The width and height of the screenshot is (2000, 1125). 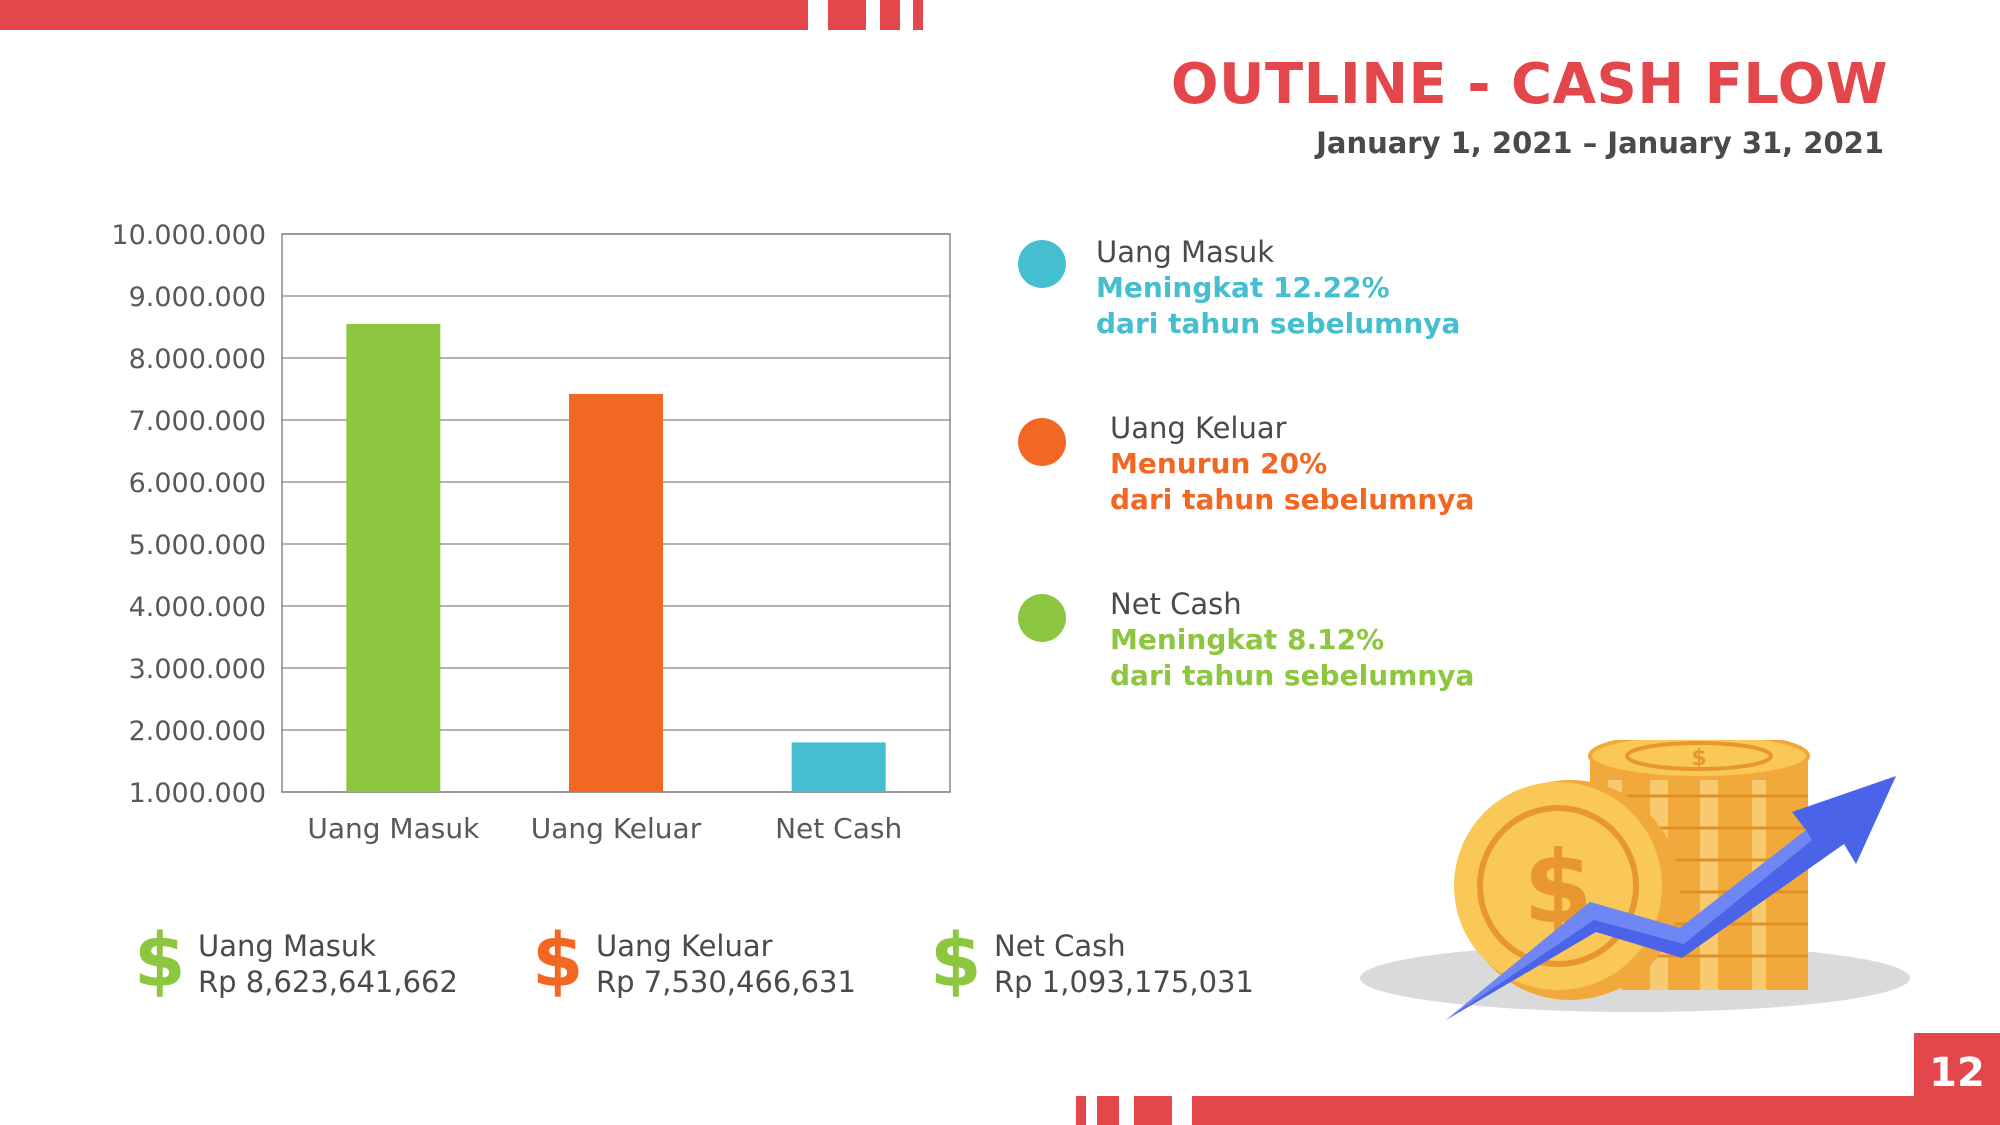 What do you see at coordinates (1600, 143) in the screenshot?
I see `date-range: January 1, 2021 – January 31, 2021` at bounding box center [1600, 143].